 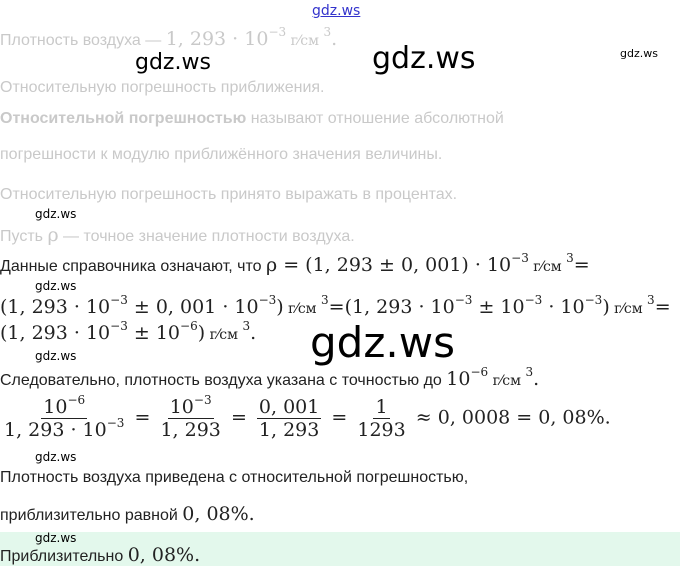 I want to click on watermark-top-link: gdz.ws, so click(x=336, y=11).